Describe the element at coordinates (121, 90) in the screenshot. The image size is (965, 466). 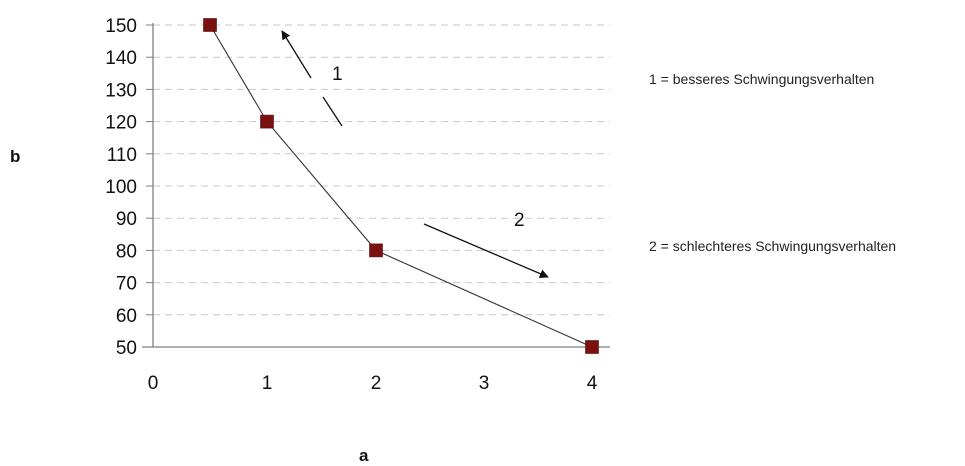
I see `y-tick-label-130: 130` at that location.